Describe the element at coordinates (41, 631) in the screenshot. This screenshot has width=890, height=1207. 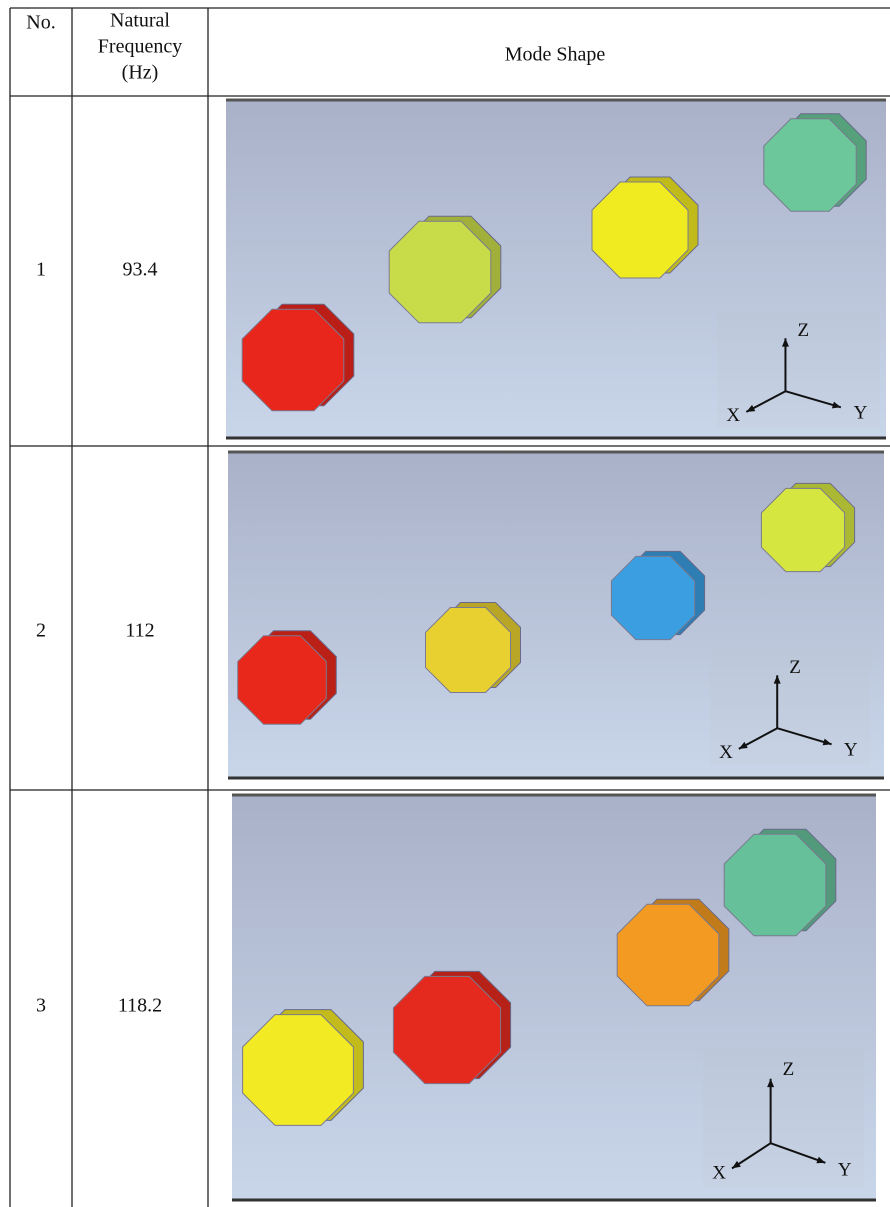
I see `row-no: 2` at that location.